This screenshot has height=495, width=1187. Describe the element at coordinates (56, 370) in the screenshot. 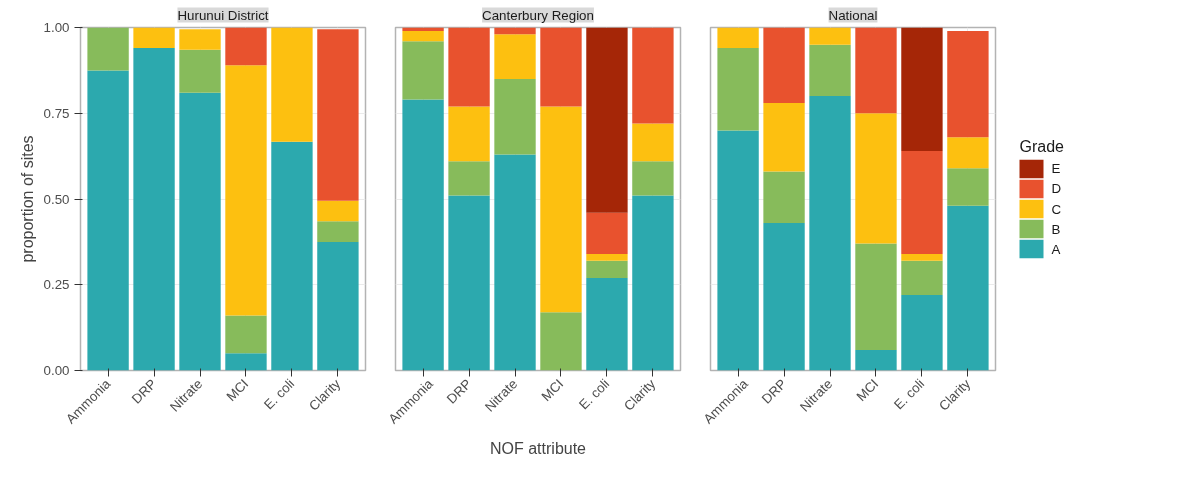

I see `y-tick-label: 0.00` at that location.